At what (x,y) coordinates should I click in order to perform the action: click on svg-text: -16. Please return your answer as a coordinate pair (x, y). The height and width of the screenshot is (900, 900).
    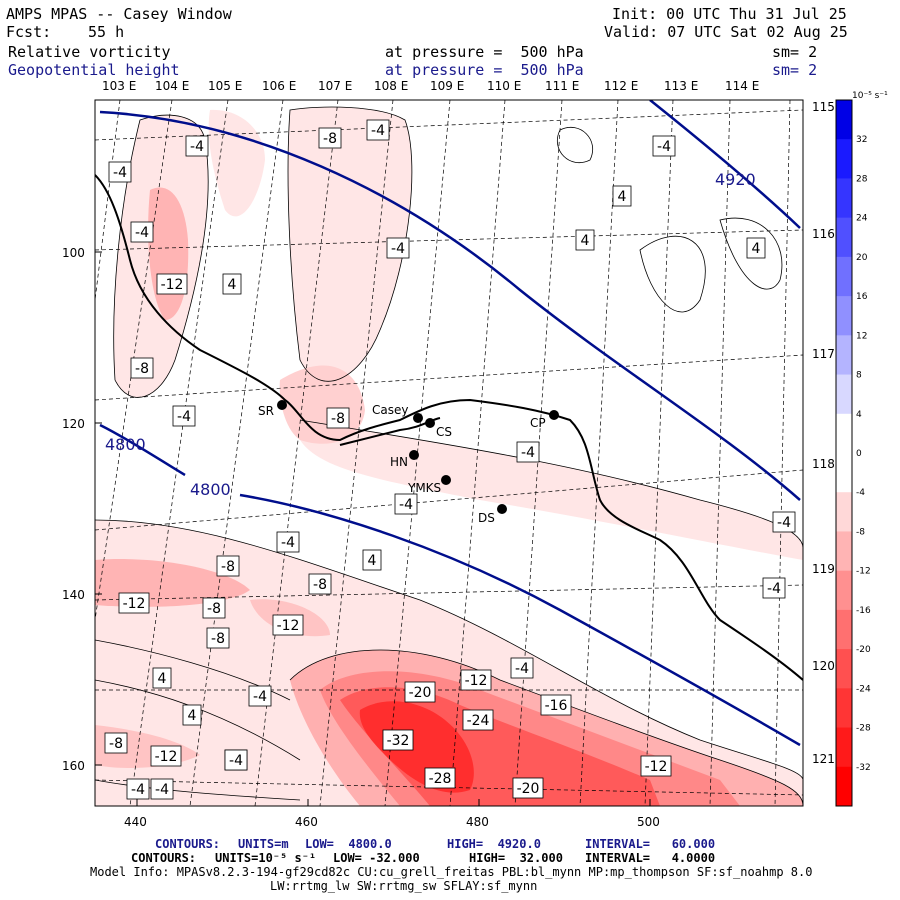
    Looking at the image, I should click on (556, 706).